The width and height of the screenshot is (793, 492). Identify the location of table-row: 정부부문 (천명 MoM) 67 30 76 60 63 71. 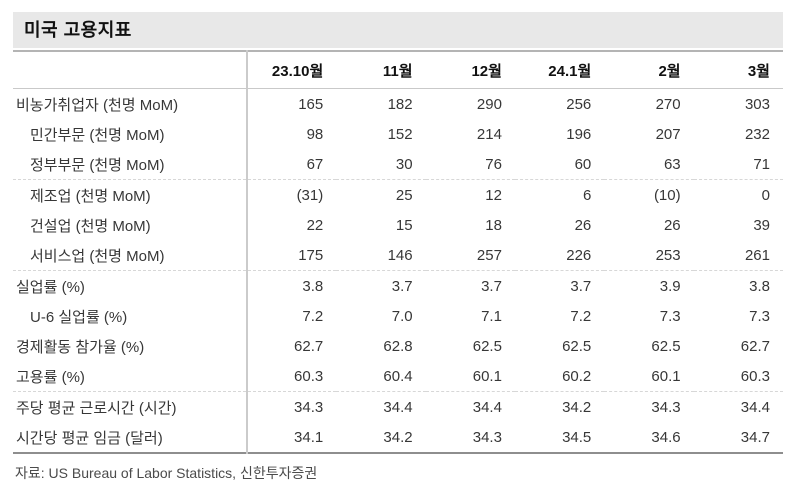
(398, 164).